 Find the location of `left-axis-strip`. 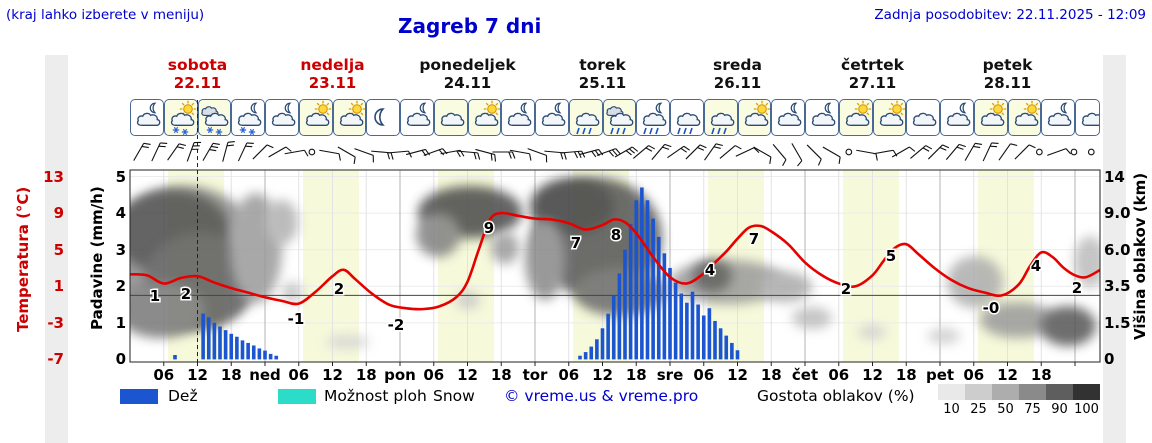

left-axis-strip is located at coordinates (56, 249).